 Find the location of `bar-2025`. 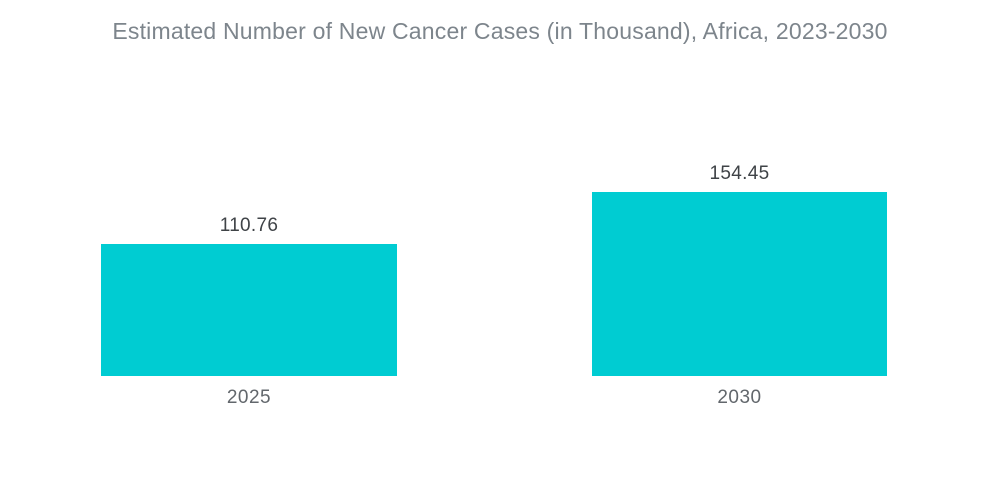

bar-2025 is located at coordinates (249, 310).